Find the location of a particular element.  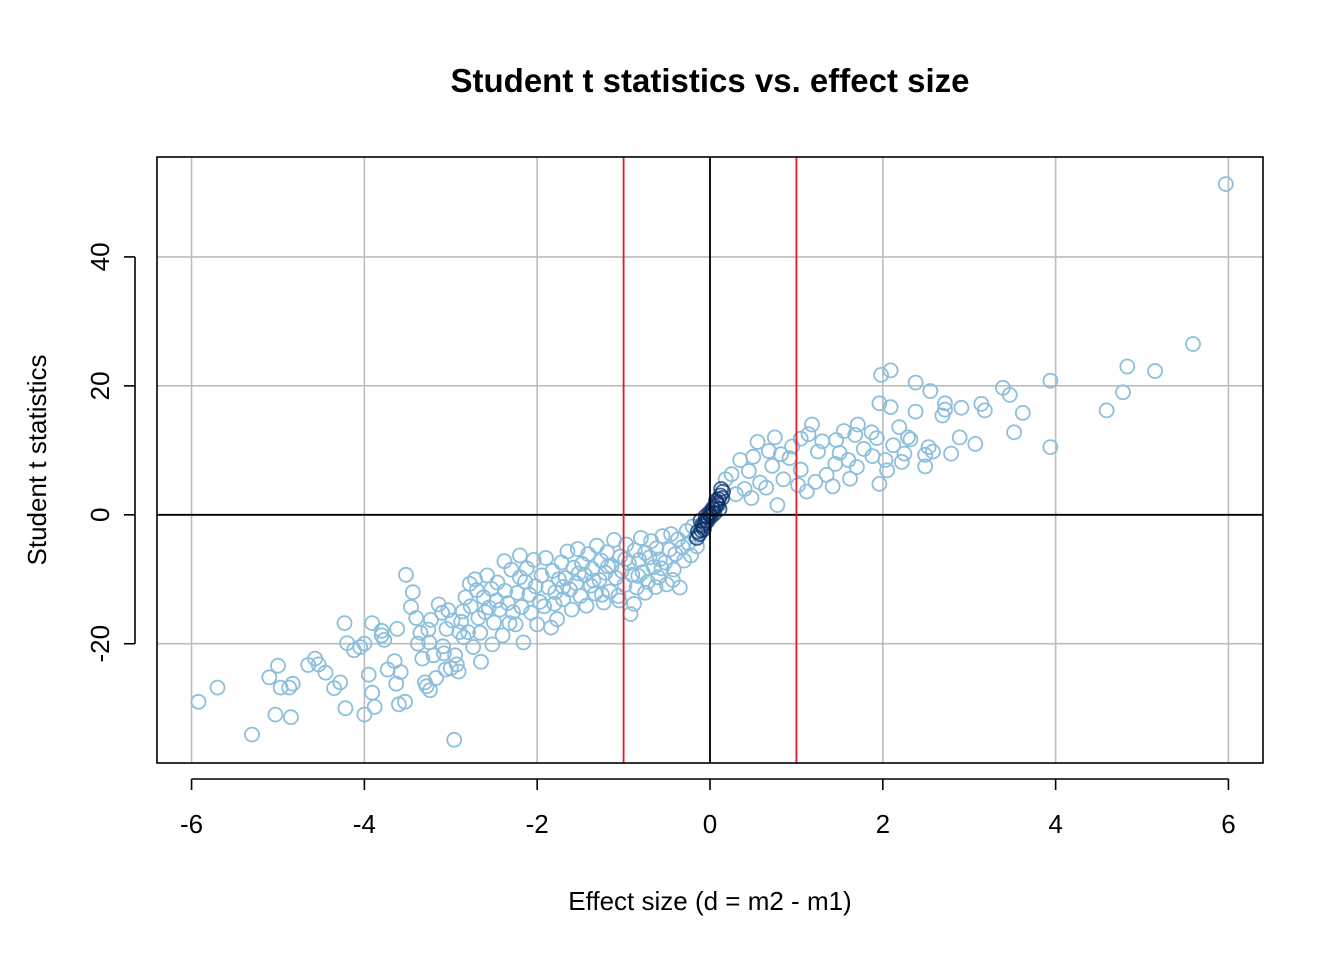

x-tick-label: 6 is located at coordinates (1228, 824).